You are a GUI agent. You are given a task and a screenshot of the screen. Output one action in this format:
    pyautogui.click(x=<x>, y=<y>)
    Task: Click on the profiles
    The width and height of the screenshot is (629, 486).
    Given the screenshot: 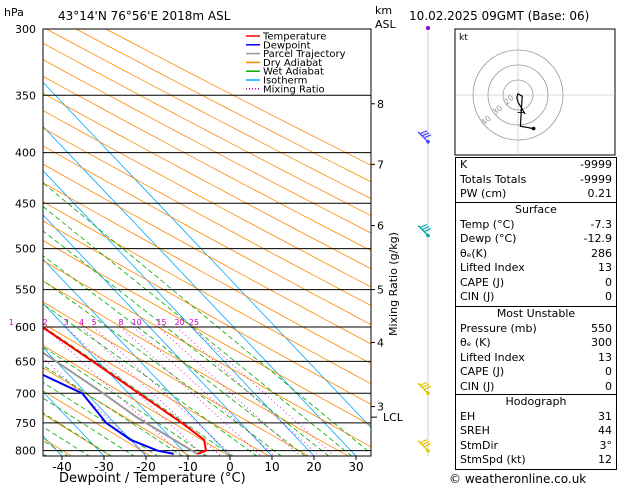 What is the action you would take?
    pyautogui.click(x=125, y=390)
    